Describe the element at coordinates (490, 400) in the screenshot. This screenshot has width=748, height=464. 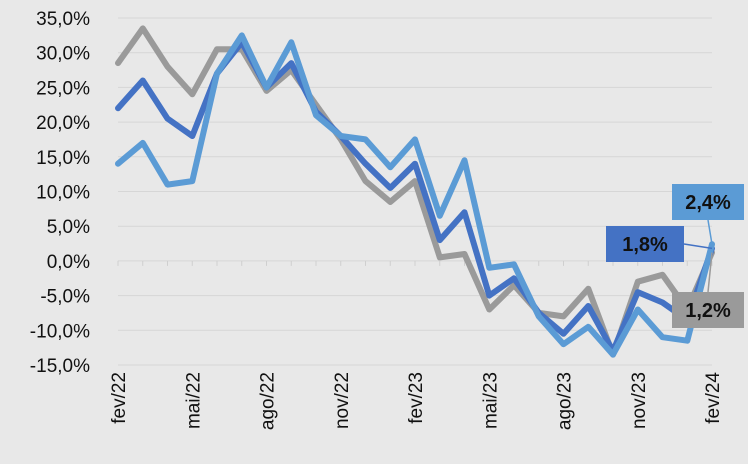
I see `x-tick-label: mai/23` at that location.